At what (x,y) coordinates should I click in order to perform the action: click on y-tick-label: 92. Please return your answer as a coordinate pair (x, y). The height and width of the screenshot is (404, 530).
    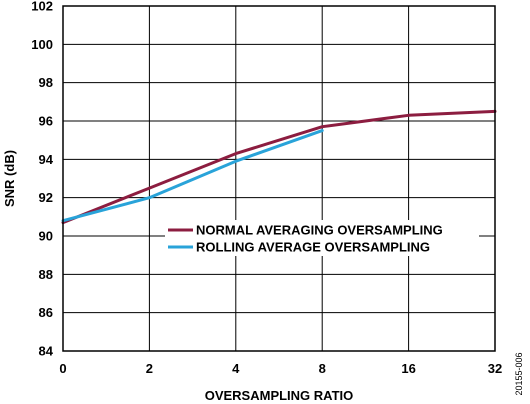
    Looking at the image, I should click on (46, 197).